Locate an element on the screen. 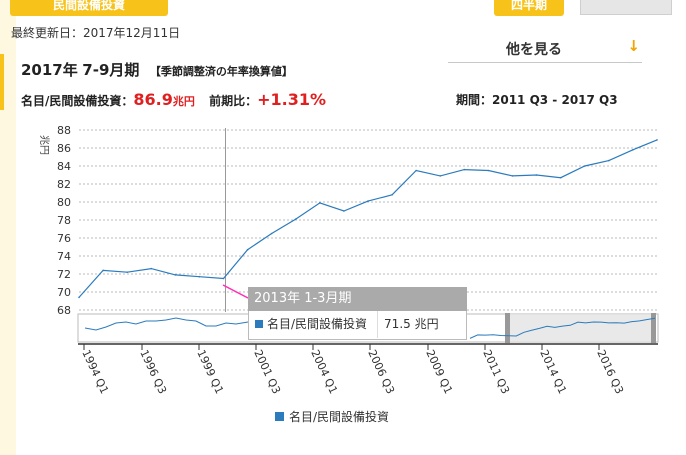  data-point-2013 Q1 is located at coordinates (223, 278).